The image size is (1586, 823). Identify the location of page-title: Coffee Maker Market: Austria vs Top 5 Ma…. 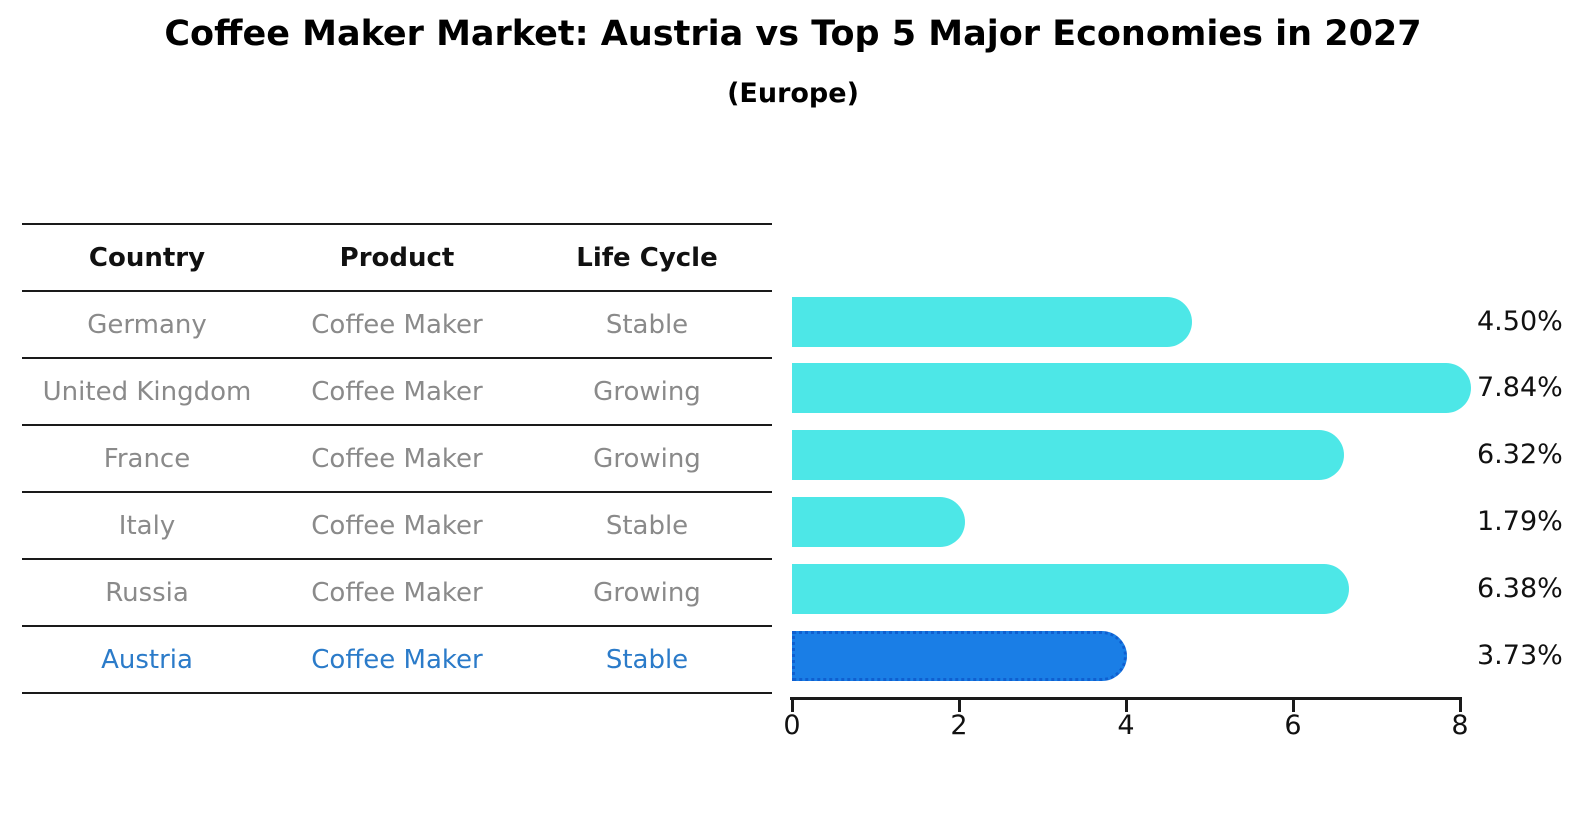
(793, 34).